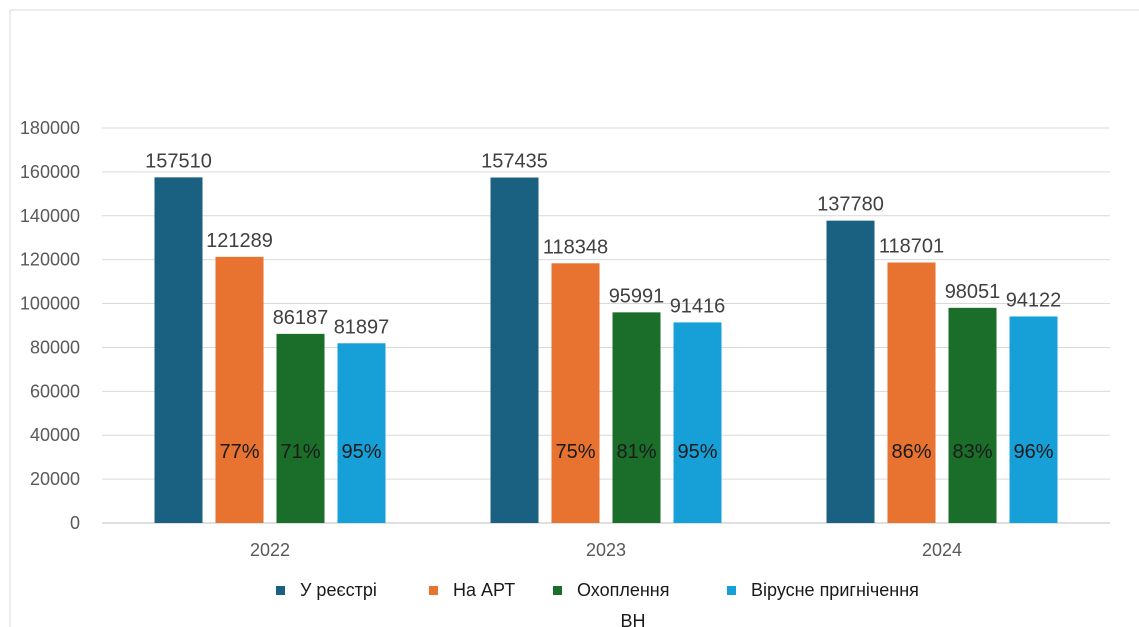 The height and width of the screenshot is (627, 1139). What do you see at coordinates (300, 452) in the screenshot?
I see `percent-label: 71%` at bounding box center [300, 452].